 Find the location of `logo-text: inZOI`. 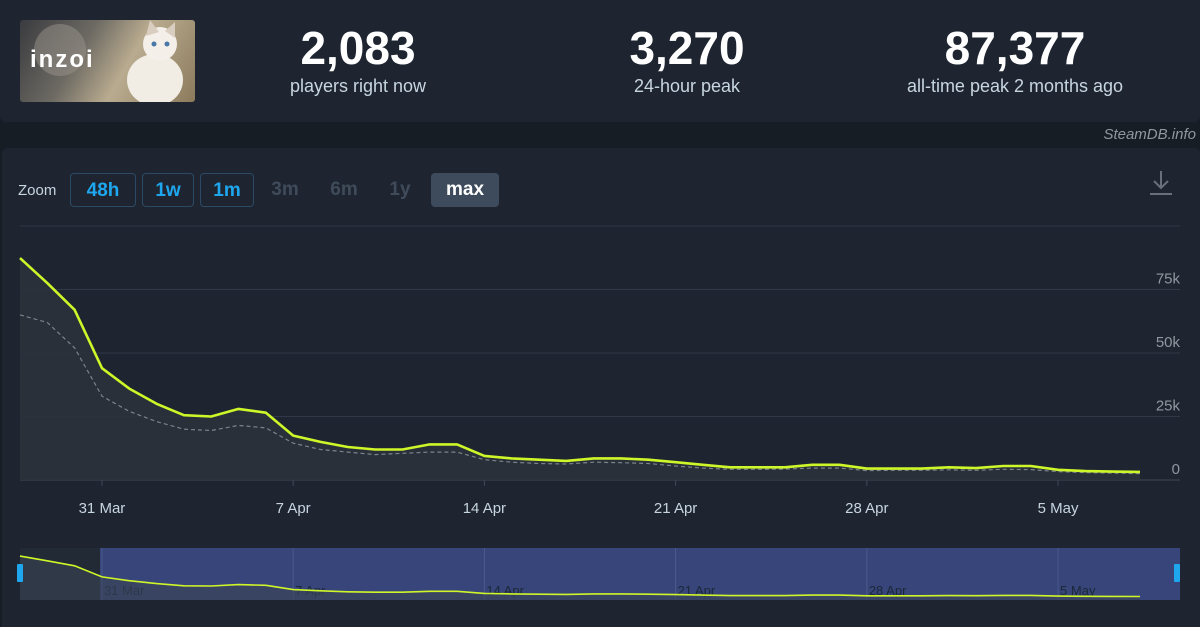

logo-text: inZOI is located at coordinates (62, 59).